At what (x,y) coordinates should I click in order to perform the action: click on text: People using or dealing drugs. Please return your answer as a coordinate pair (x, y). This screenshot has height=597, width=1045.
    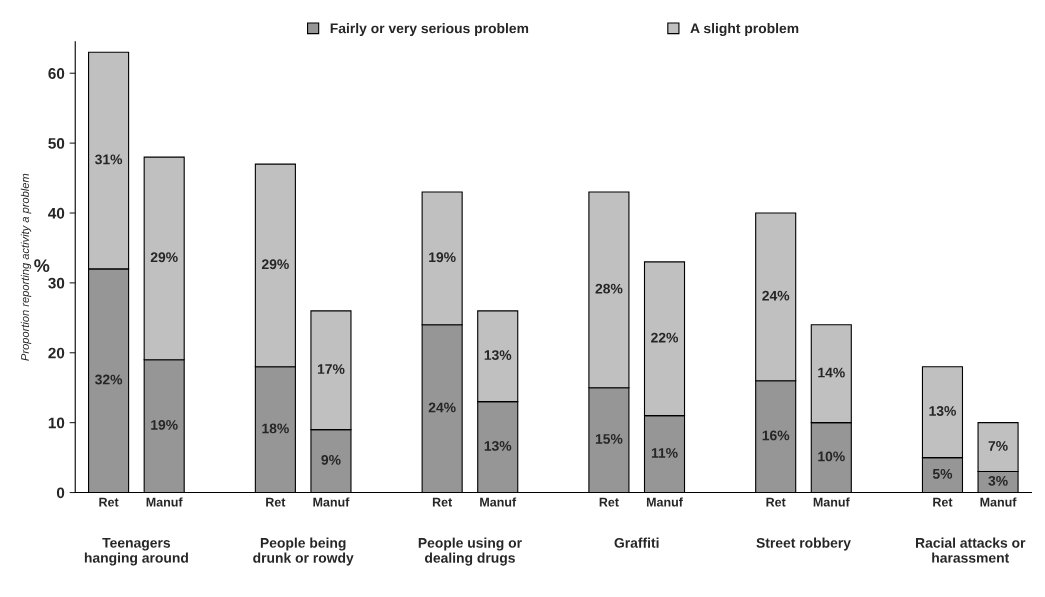
    Looking at the image, I should click on (470, 551).